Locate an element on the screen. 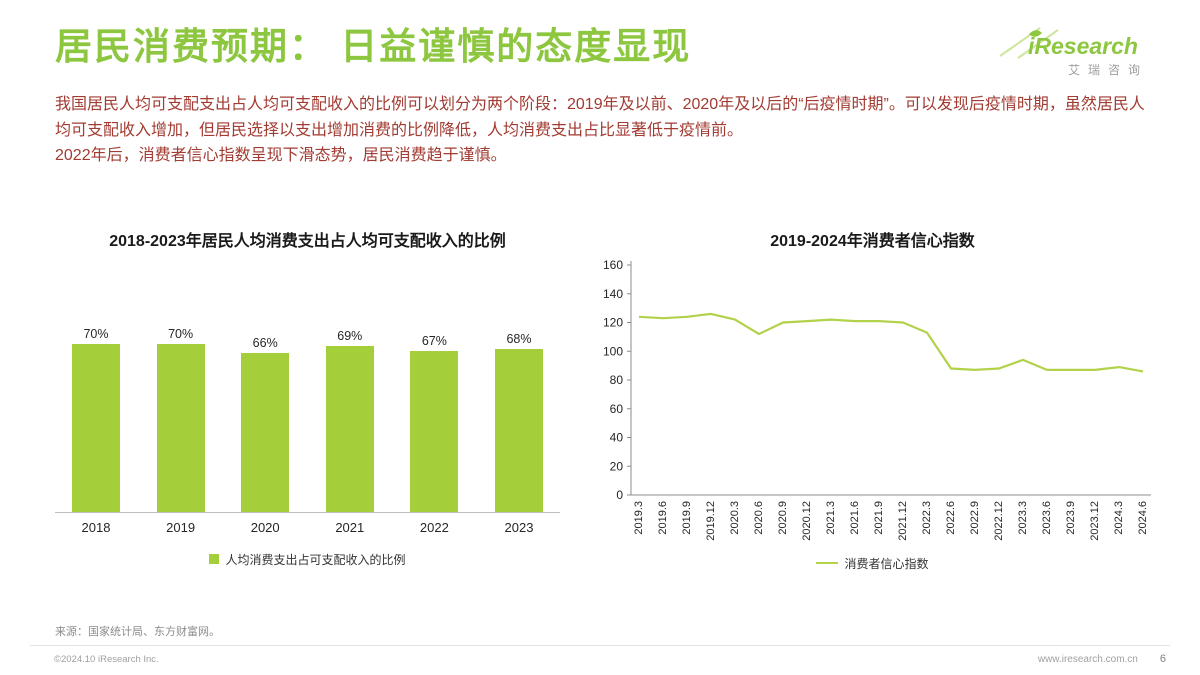 This screenshot has width=1200, height=675. bar-column: 66% is located at coordinates (265, 424).